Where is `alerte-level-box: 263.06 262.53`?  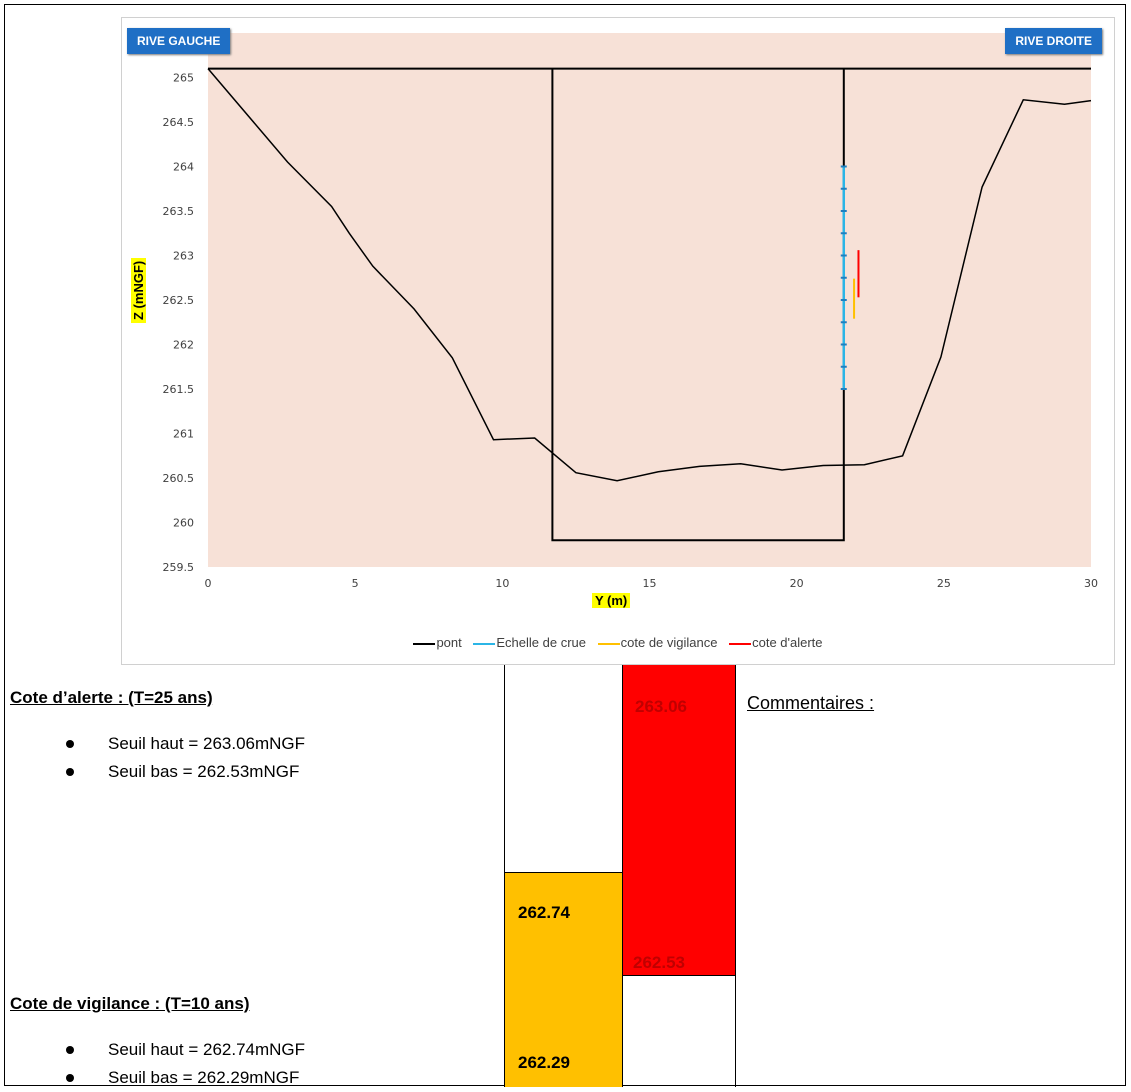
alerte-level-box: 263.06 262.53 is located at coordinates (679, 820).